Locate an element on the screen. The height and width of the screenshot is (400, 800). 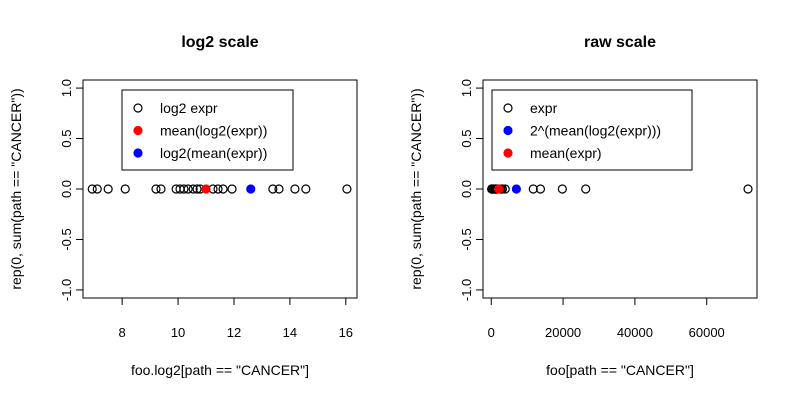
legend: expr 2^(mean(log2(expr))) mean(expr) is located at coordinates (592, 130).